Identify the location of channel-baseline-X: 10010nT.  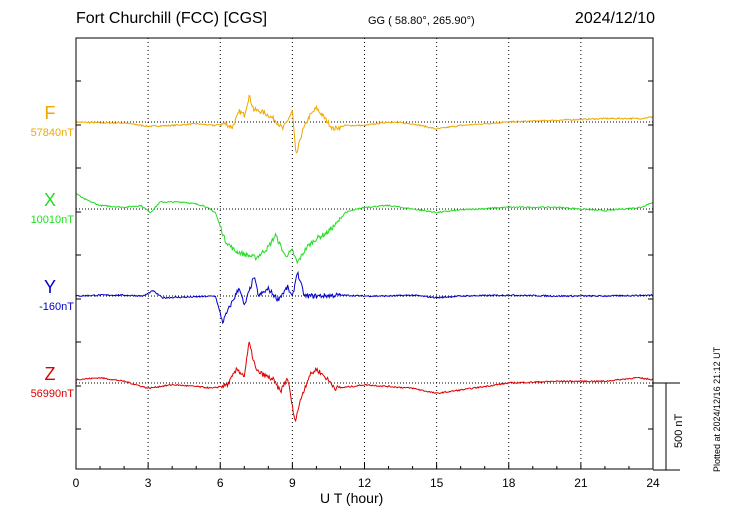
(52, 220).